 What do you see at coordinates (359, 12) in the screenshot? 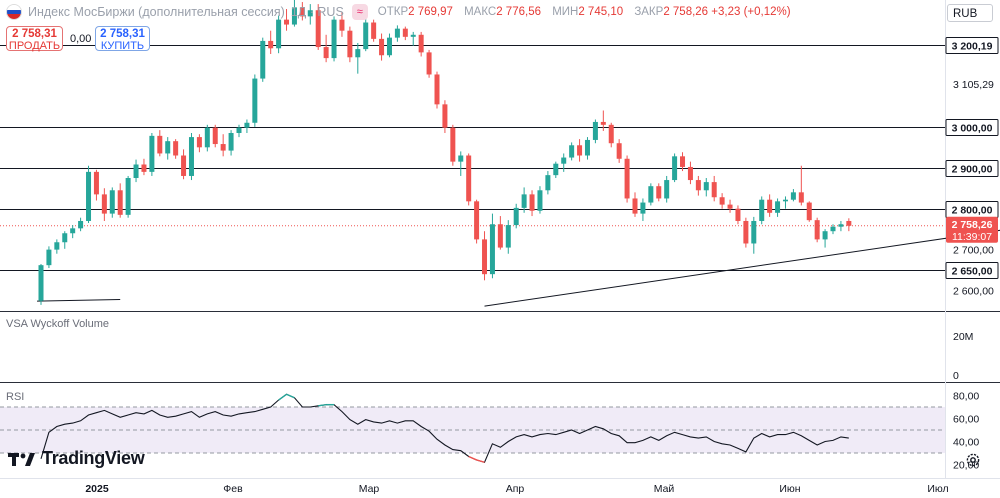
I see `indicator-wave-icon: ≈` at bounding box center [359, 12].